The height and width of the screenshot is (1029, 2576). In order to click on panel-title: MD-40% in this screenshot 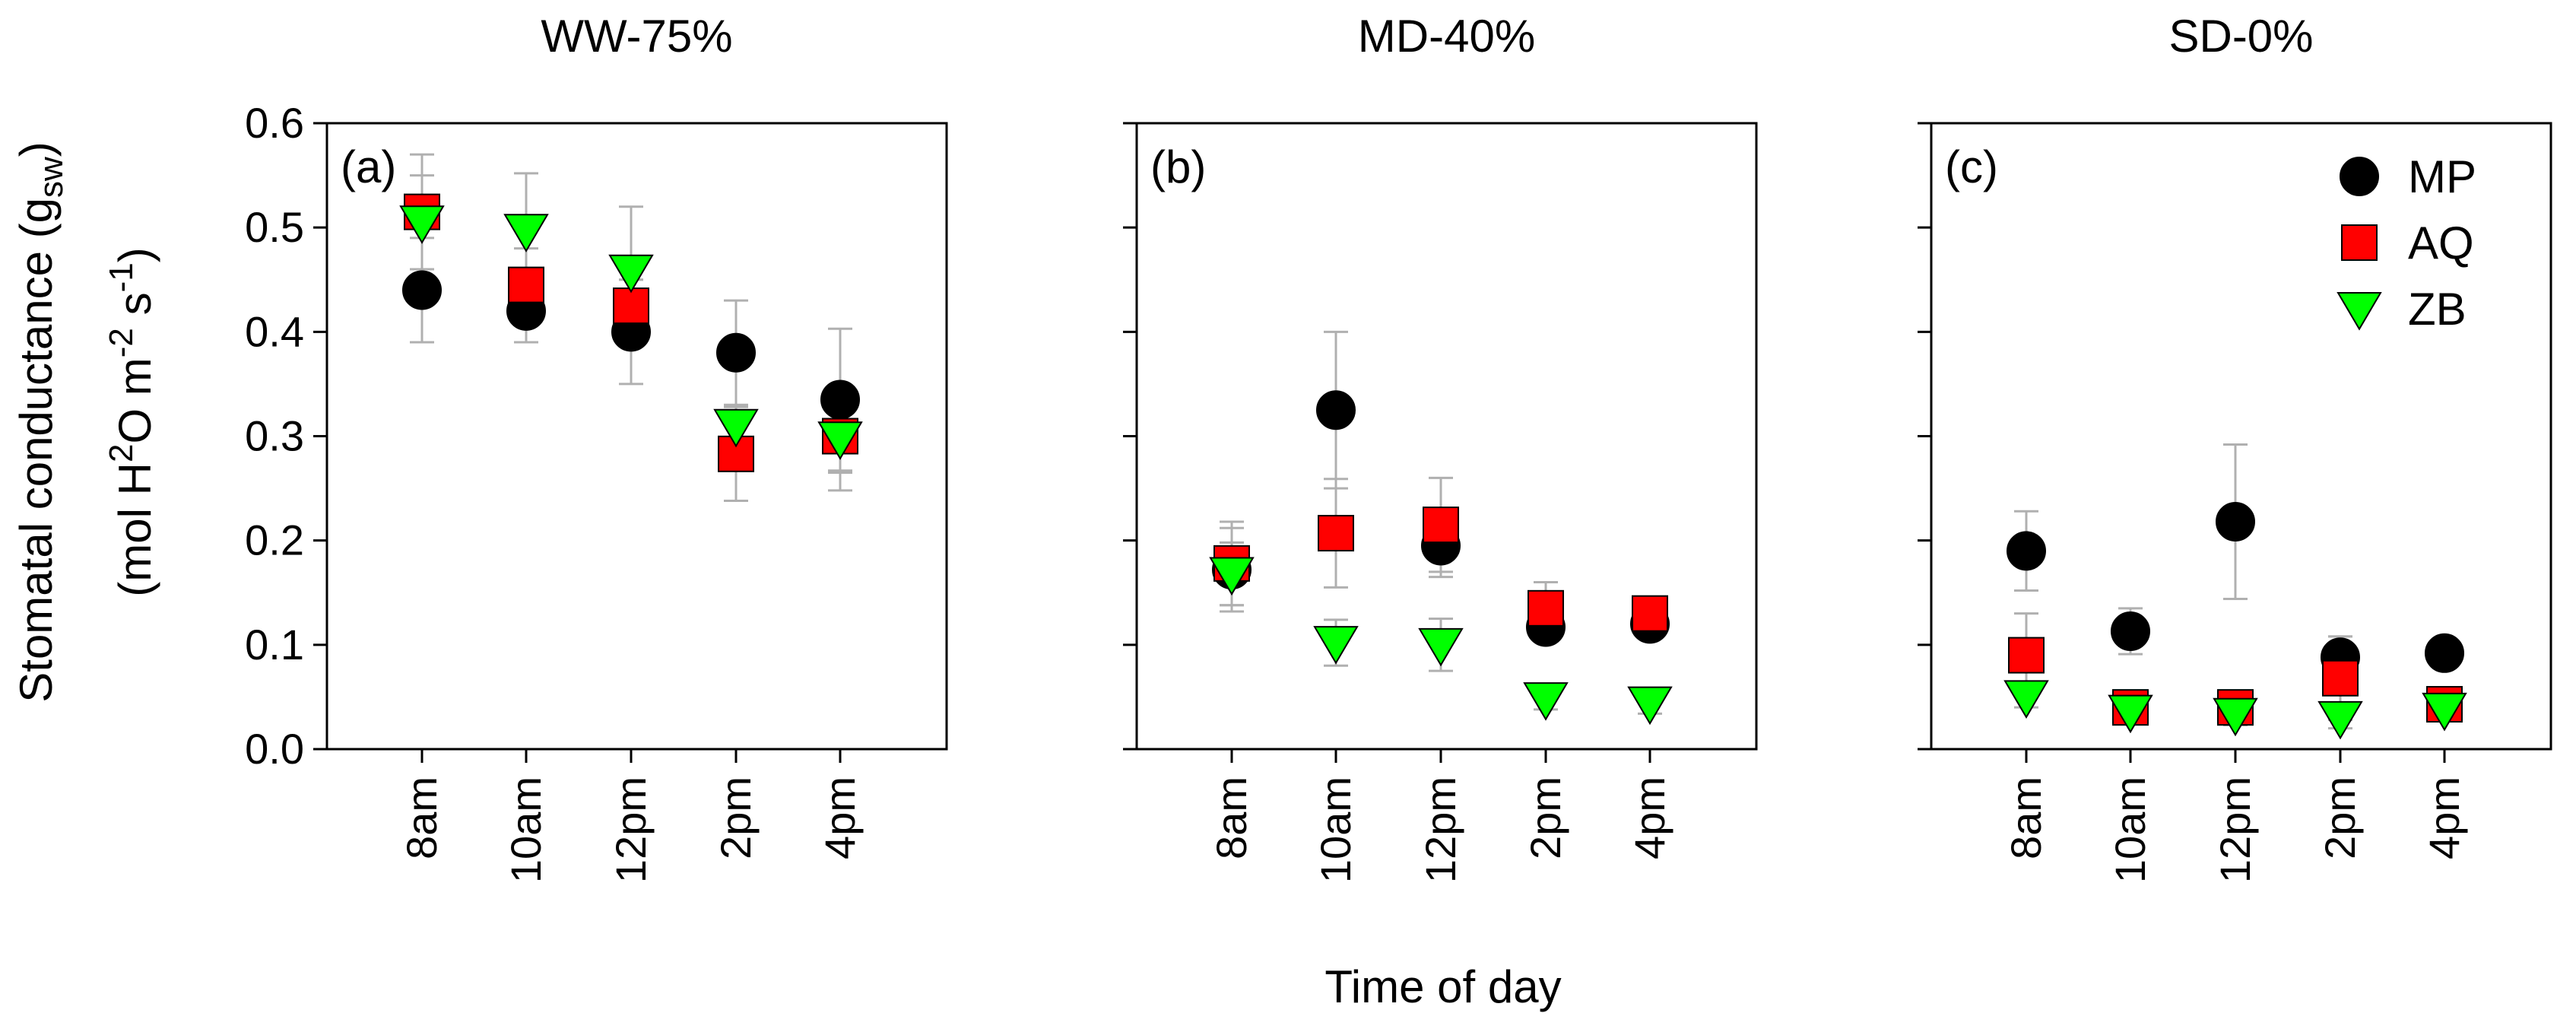, I will do `click(1447, 36)`.